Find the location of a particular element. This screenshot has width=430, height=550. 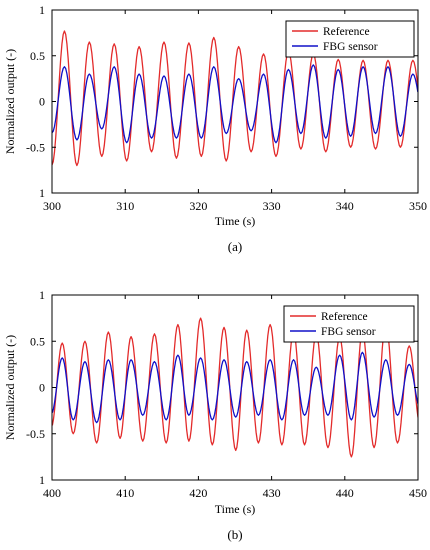

x-tick-label: 430 is located at coordinates (272, 493).